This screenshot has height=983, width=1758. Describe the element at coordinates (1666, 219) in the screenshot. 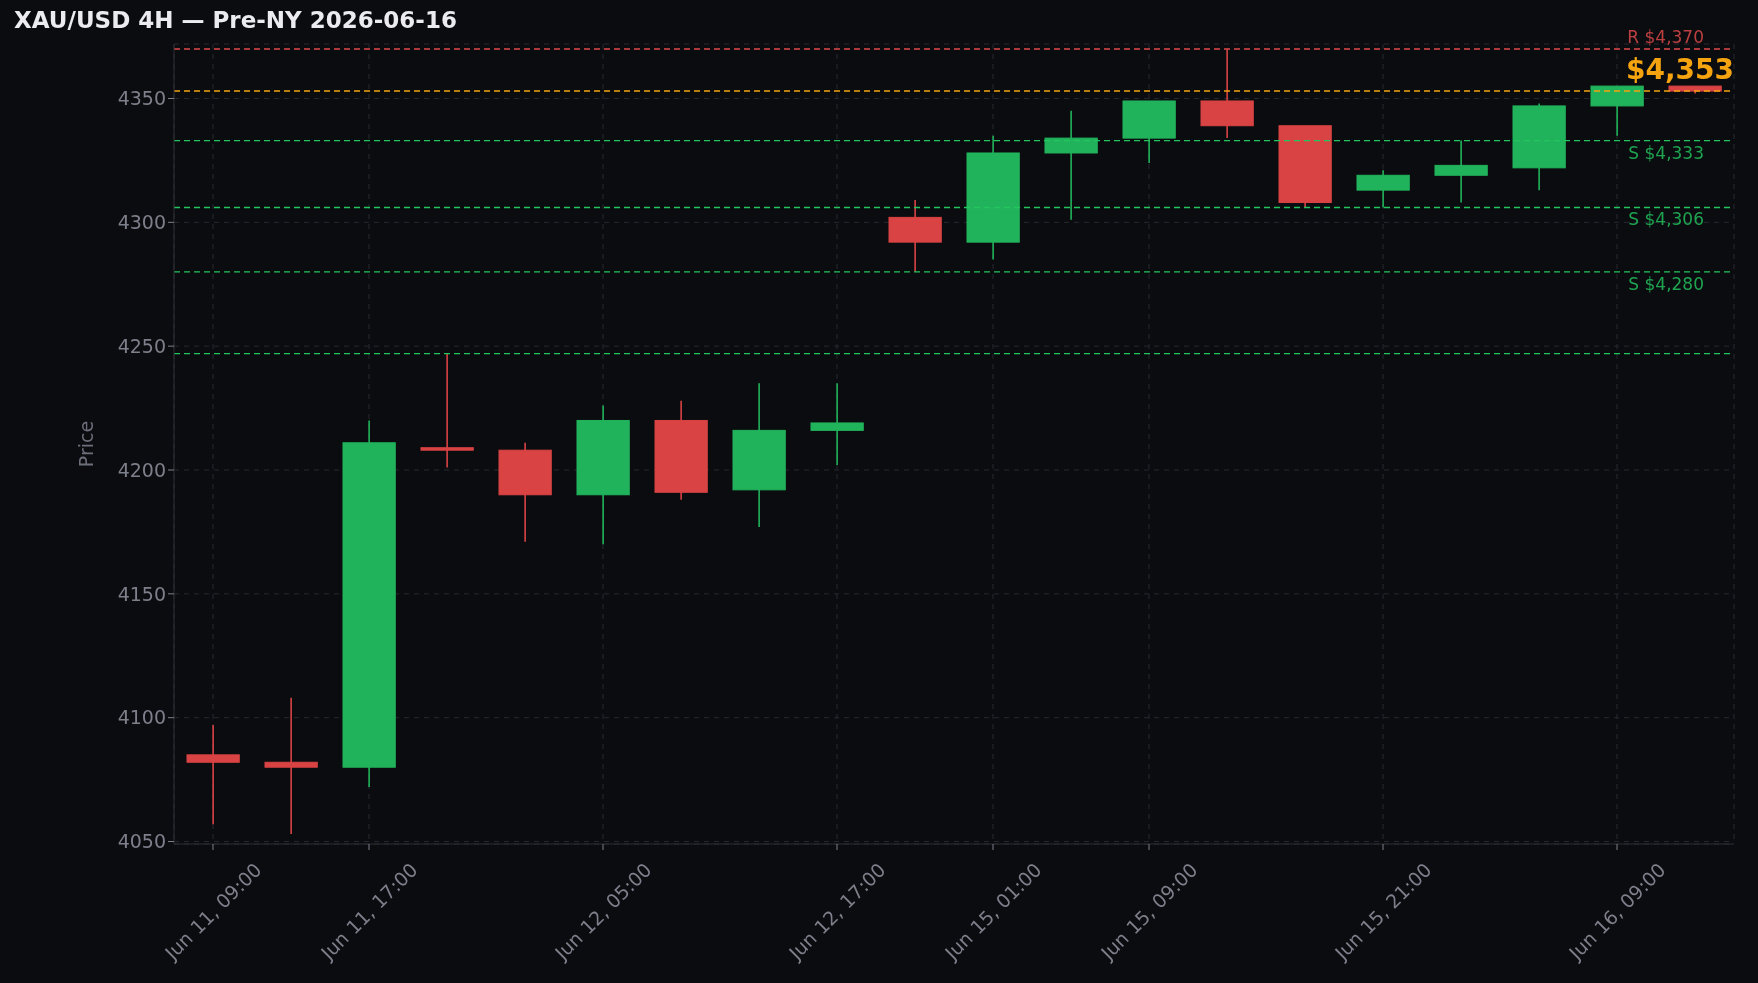

I see `ref-line-label: S $4,306` at that location.